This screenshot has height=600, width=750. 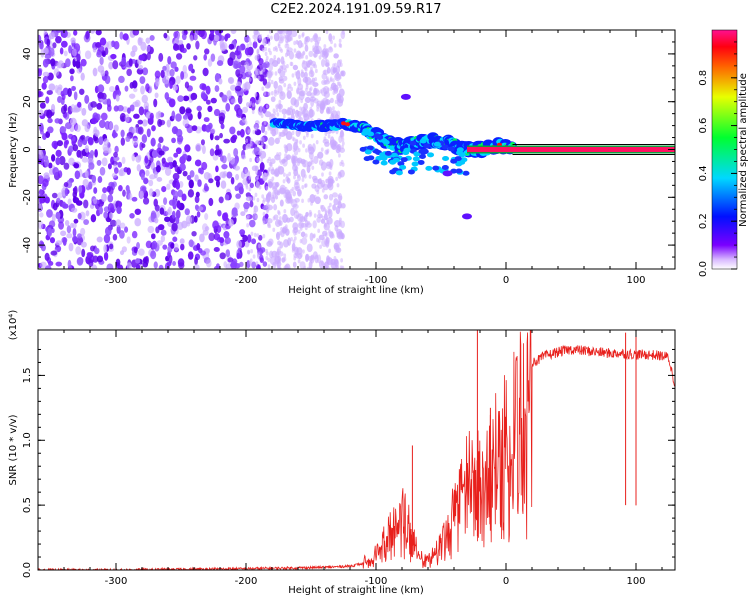 I want to click on ridge-mark, so click(x=513, y=144).